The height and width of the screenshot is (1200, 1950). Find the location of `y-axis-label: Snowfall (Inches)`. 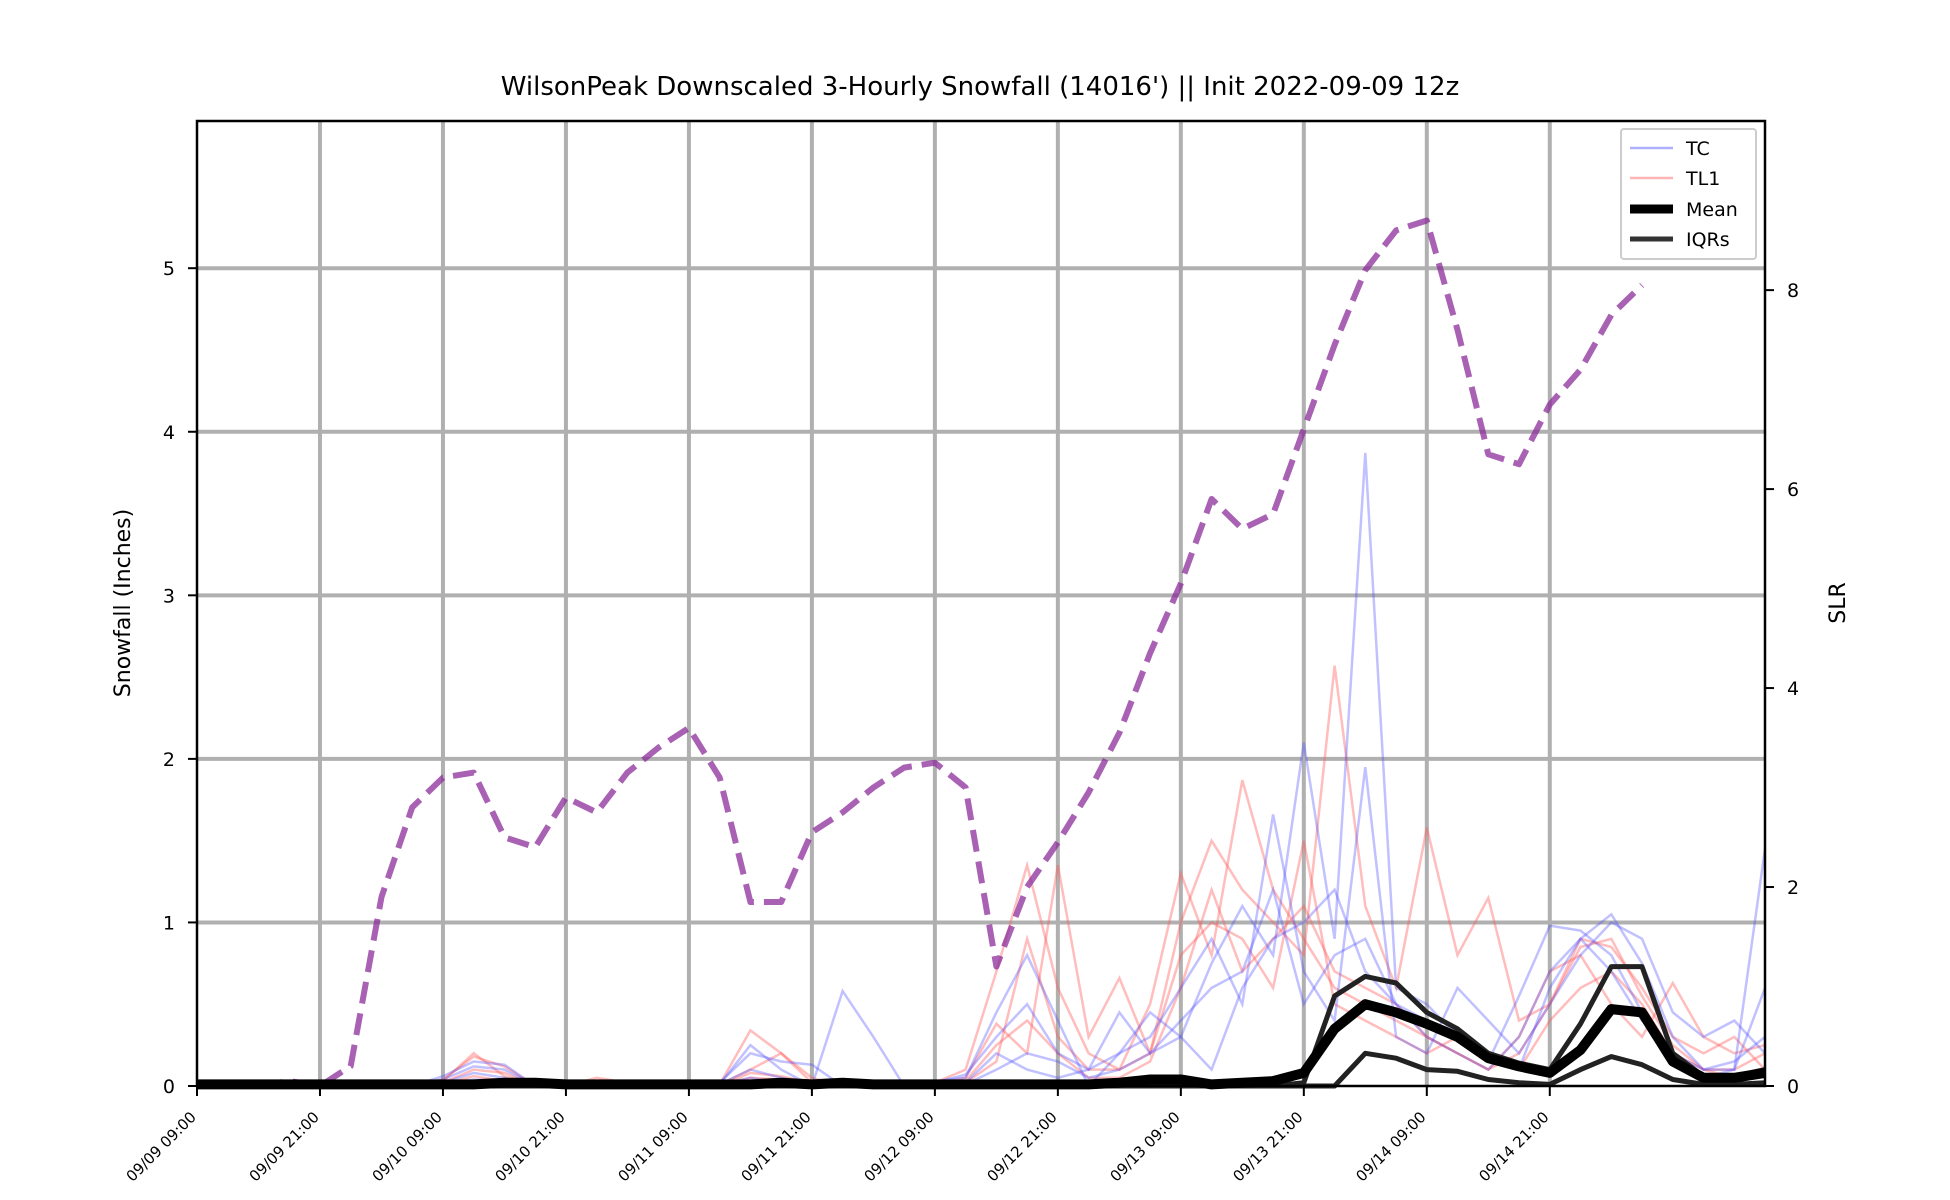

y-axis-label: Snowfall (Inches) is located at coordinates (123, 603).